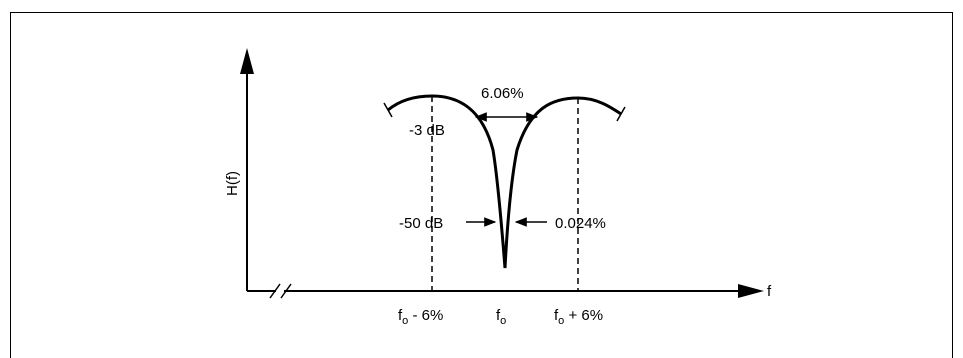 The width and height of the screenshot is (963, 358). What do you see at coordinates (769, 291) in the screenshot?
I see `x-axis-label: f` at bounding box center [769, 291].